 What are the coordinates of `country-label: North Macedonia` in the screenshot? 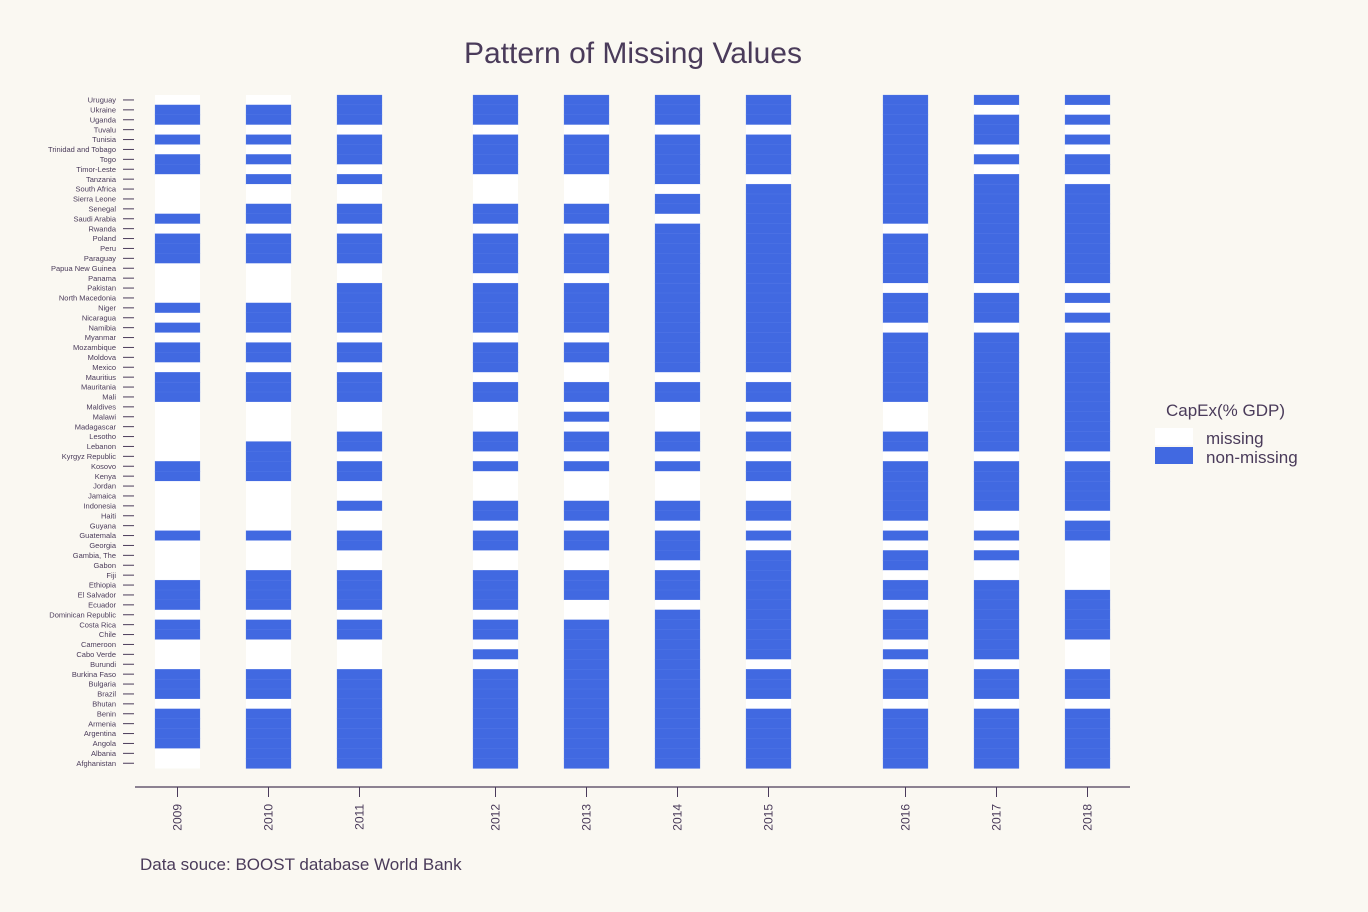 It's located at (88, 298).